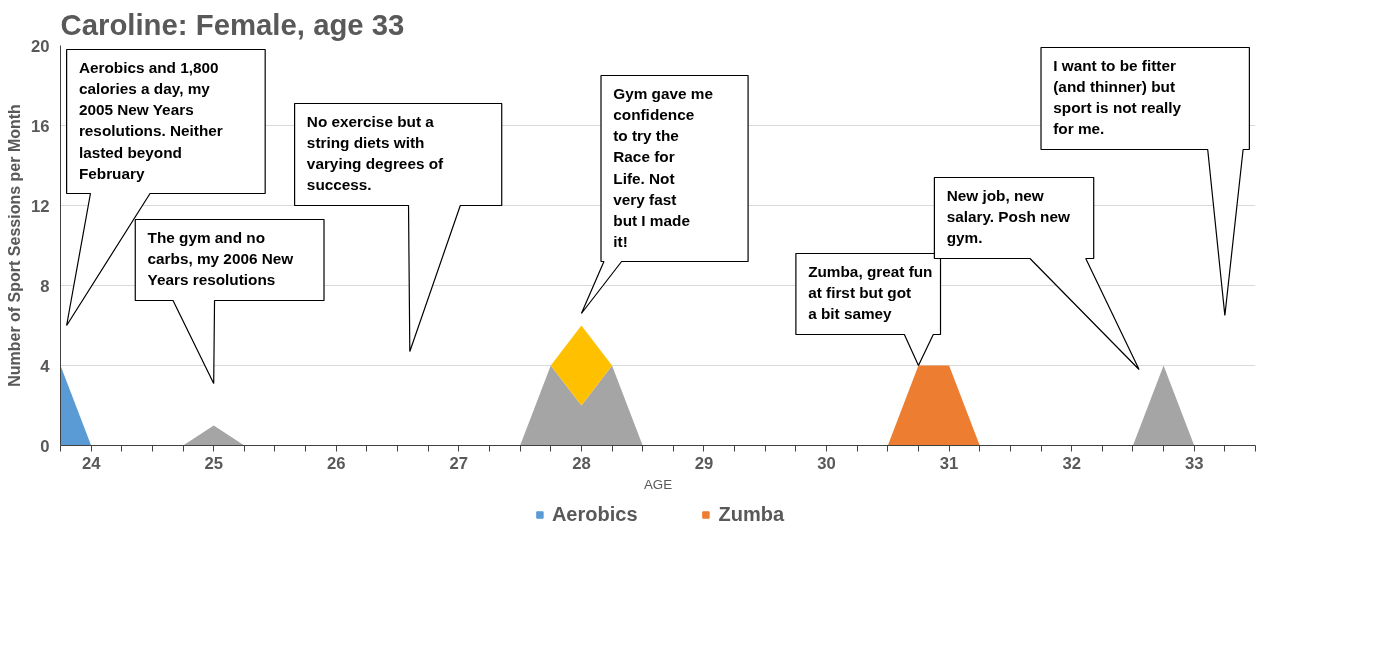 The image size is (1396, 663). What do you see at coordinates (1008, 216) in the screenshot?
I see `annotation: New job, new salary. Posh new gym.` at bounding box center [1008, 216].